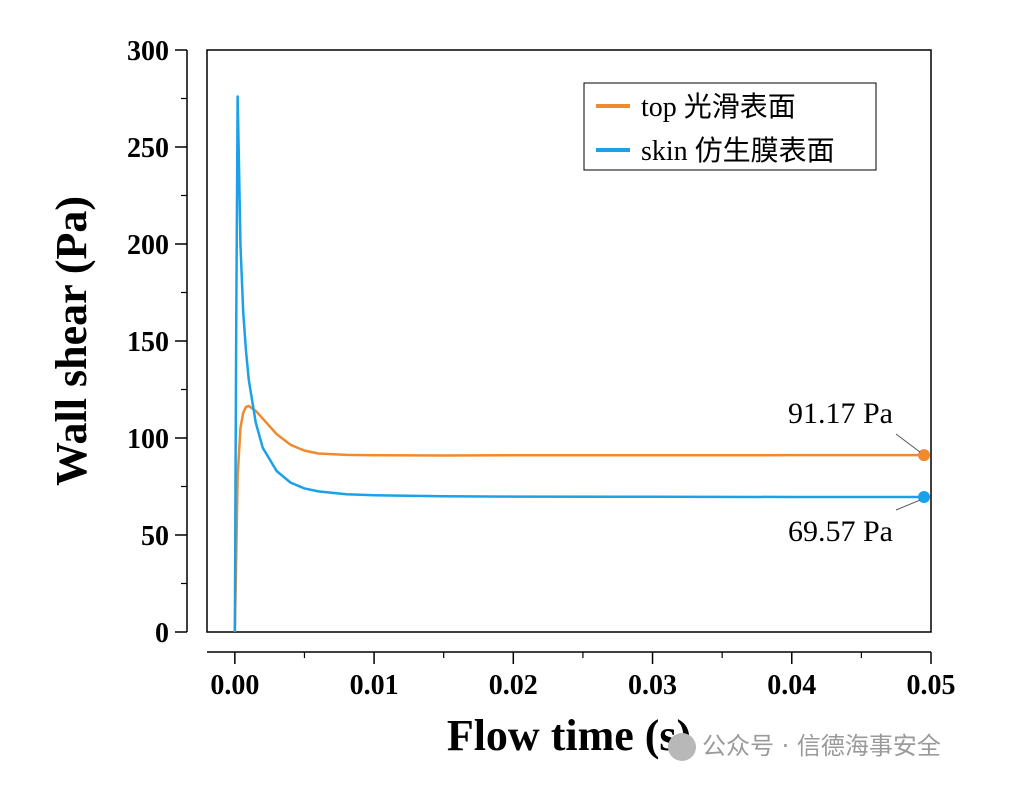 This screenshot has width=1028, height=787. I want to click on x-axis-title: Flow time (s), so click(569, 735).